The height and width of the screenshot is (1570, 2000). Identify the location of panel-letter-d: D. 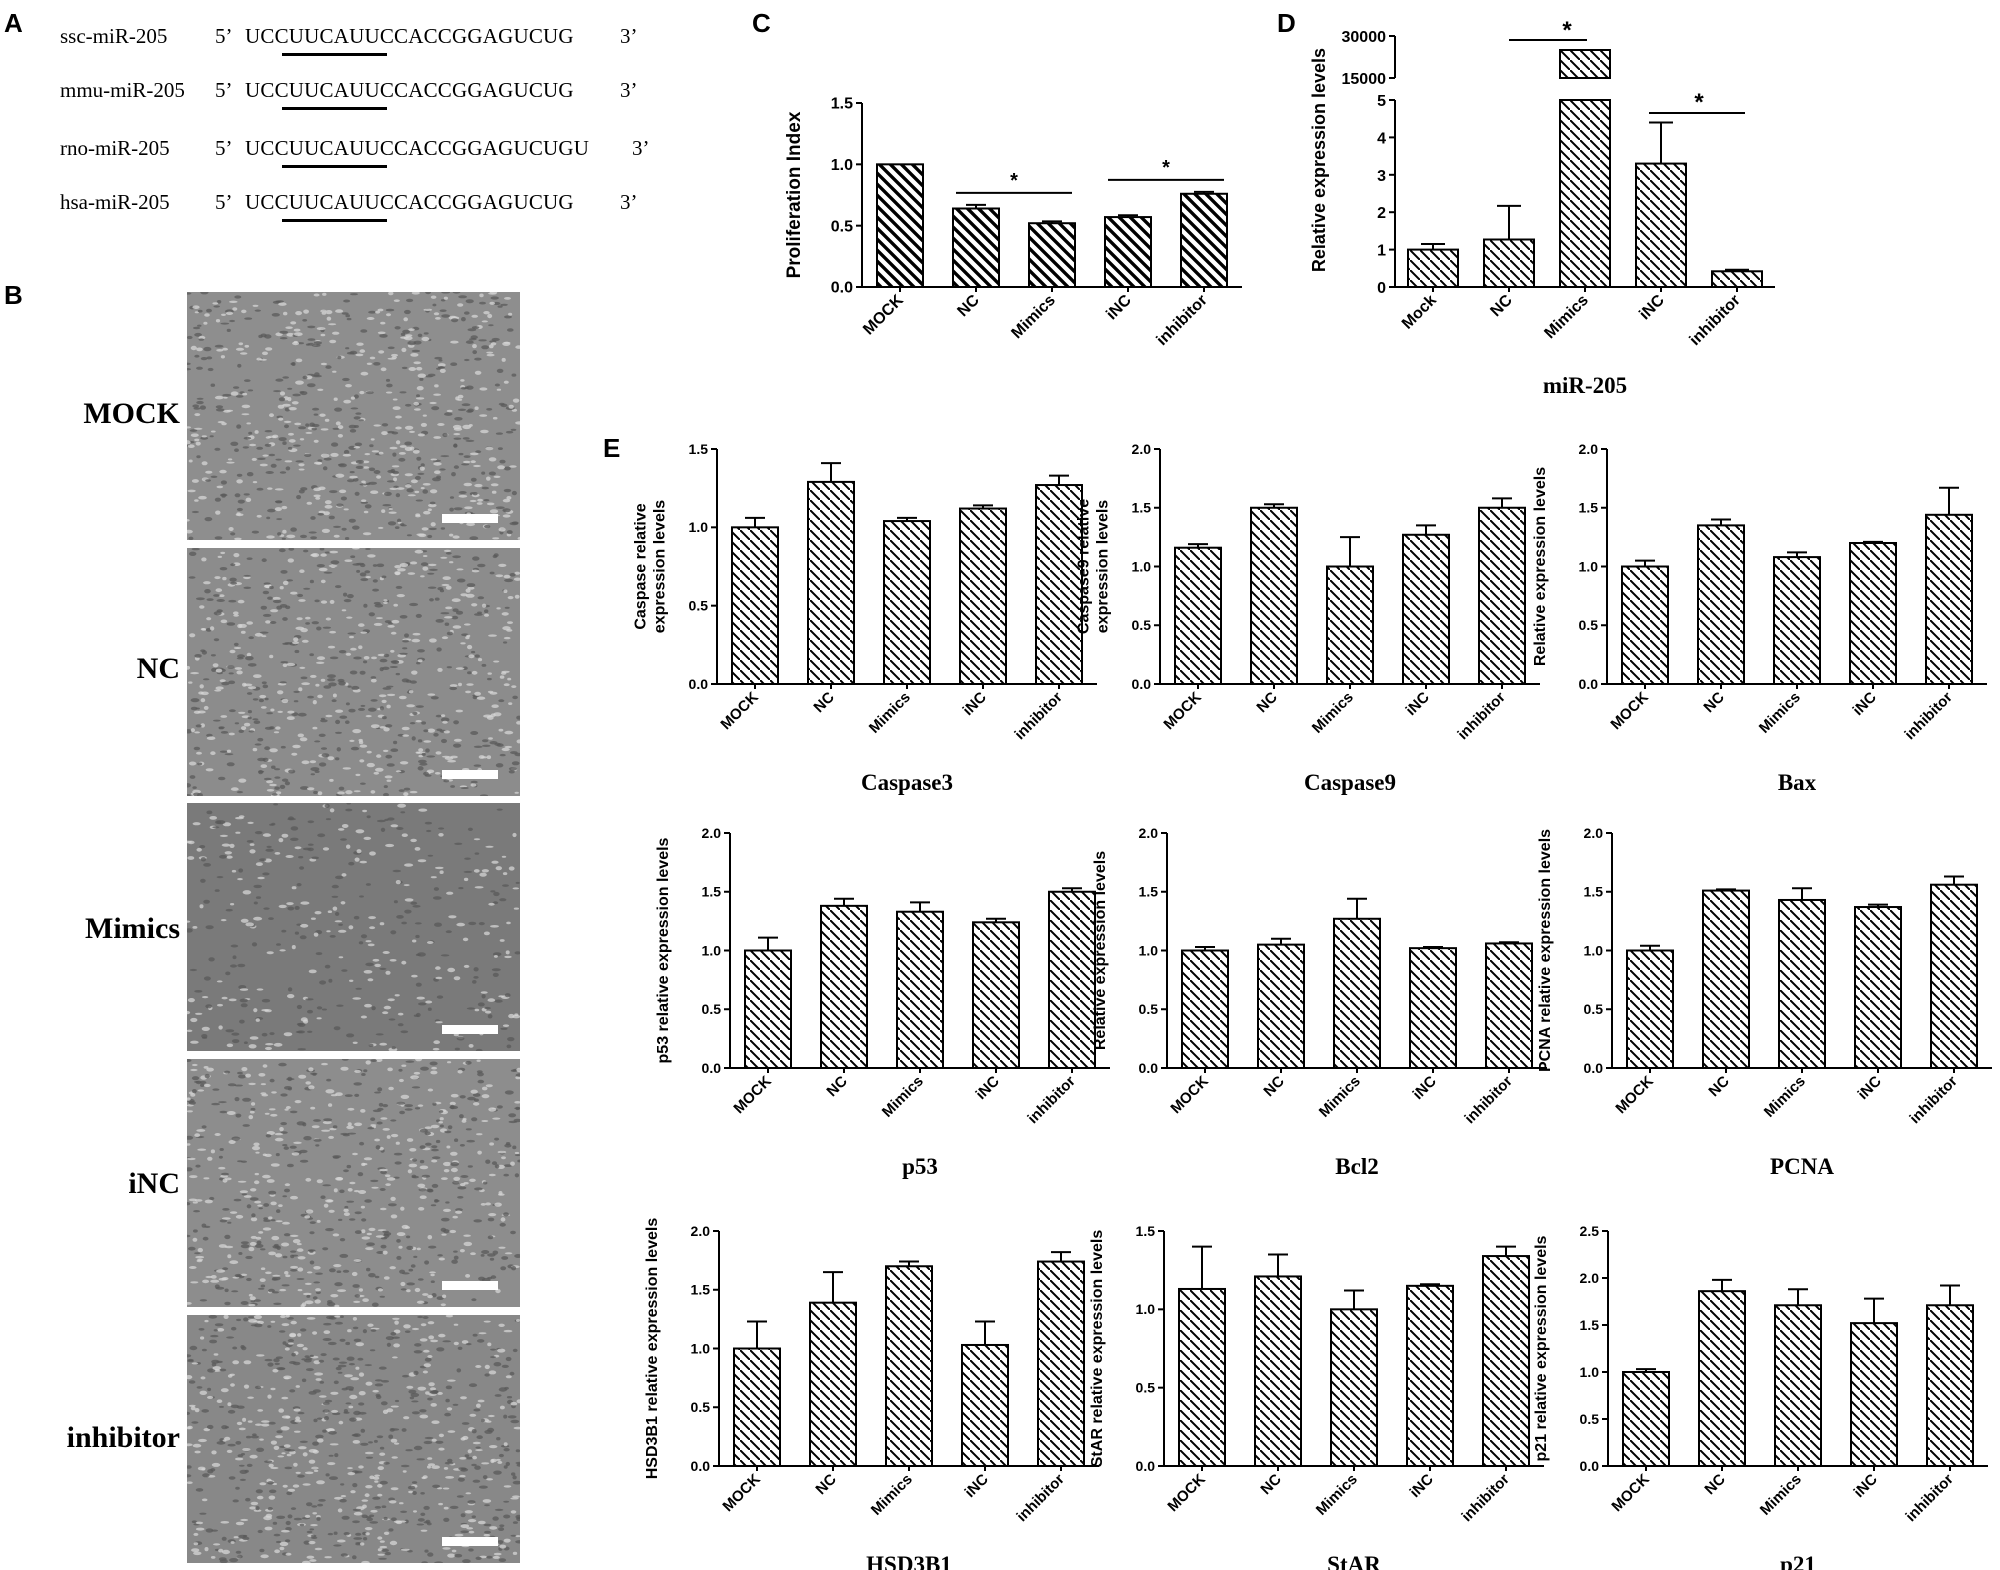
(1286, 23).